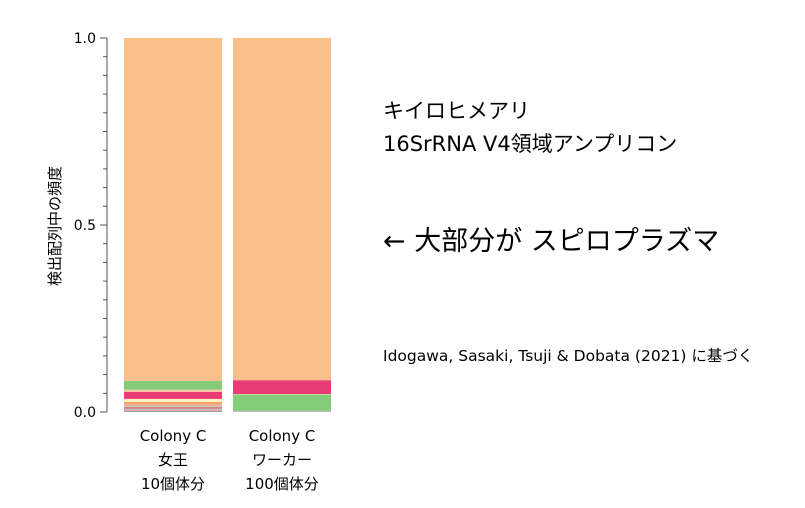 Image resolution: width=805 pixels, height=508 pixels. I want to click on chart-side-title: キイロヒメアリ, so click(456, 111).